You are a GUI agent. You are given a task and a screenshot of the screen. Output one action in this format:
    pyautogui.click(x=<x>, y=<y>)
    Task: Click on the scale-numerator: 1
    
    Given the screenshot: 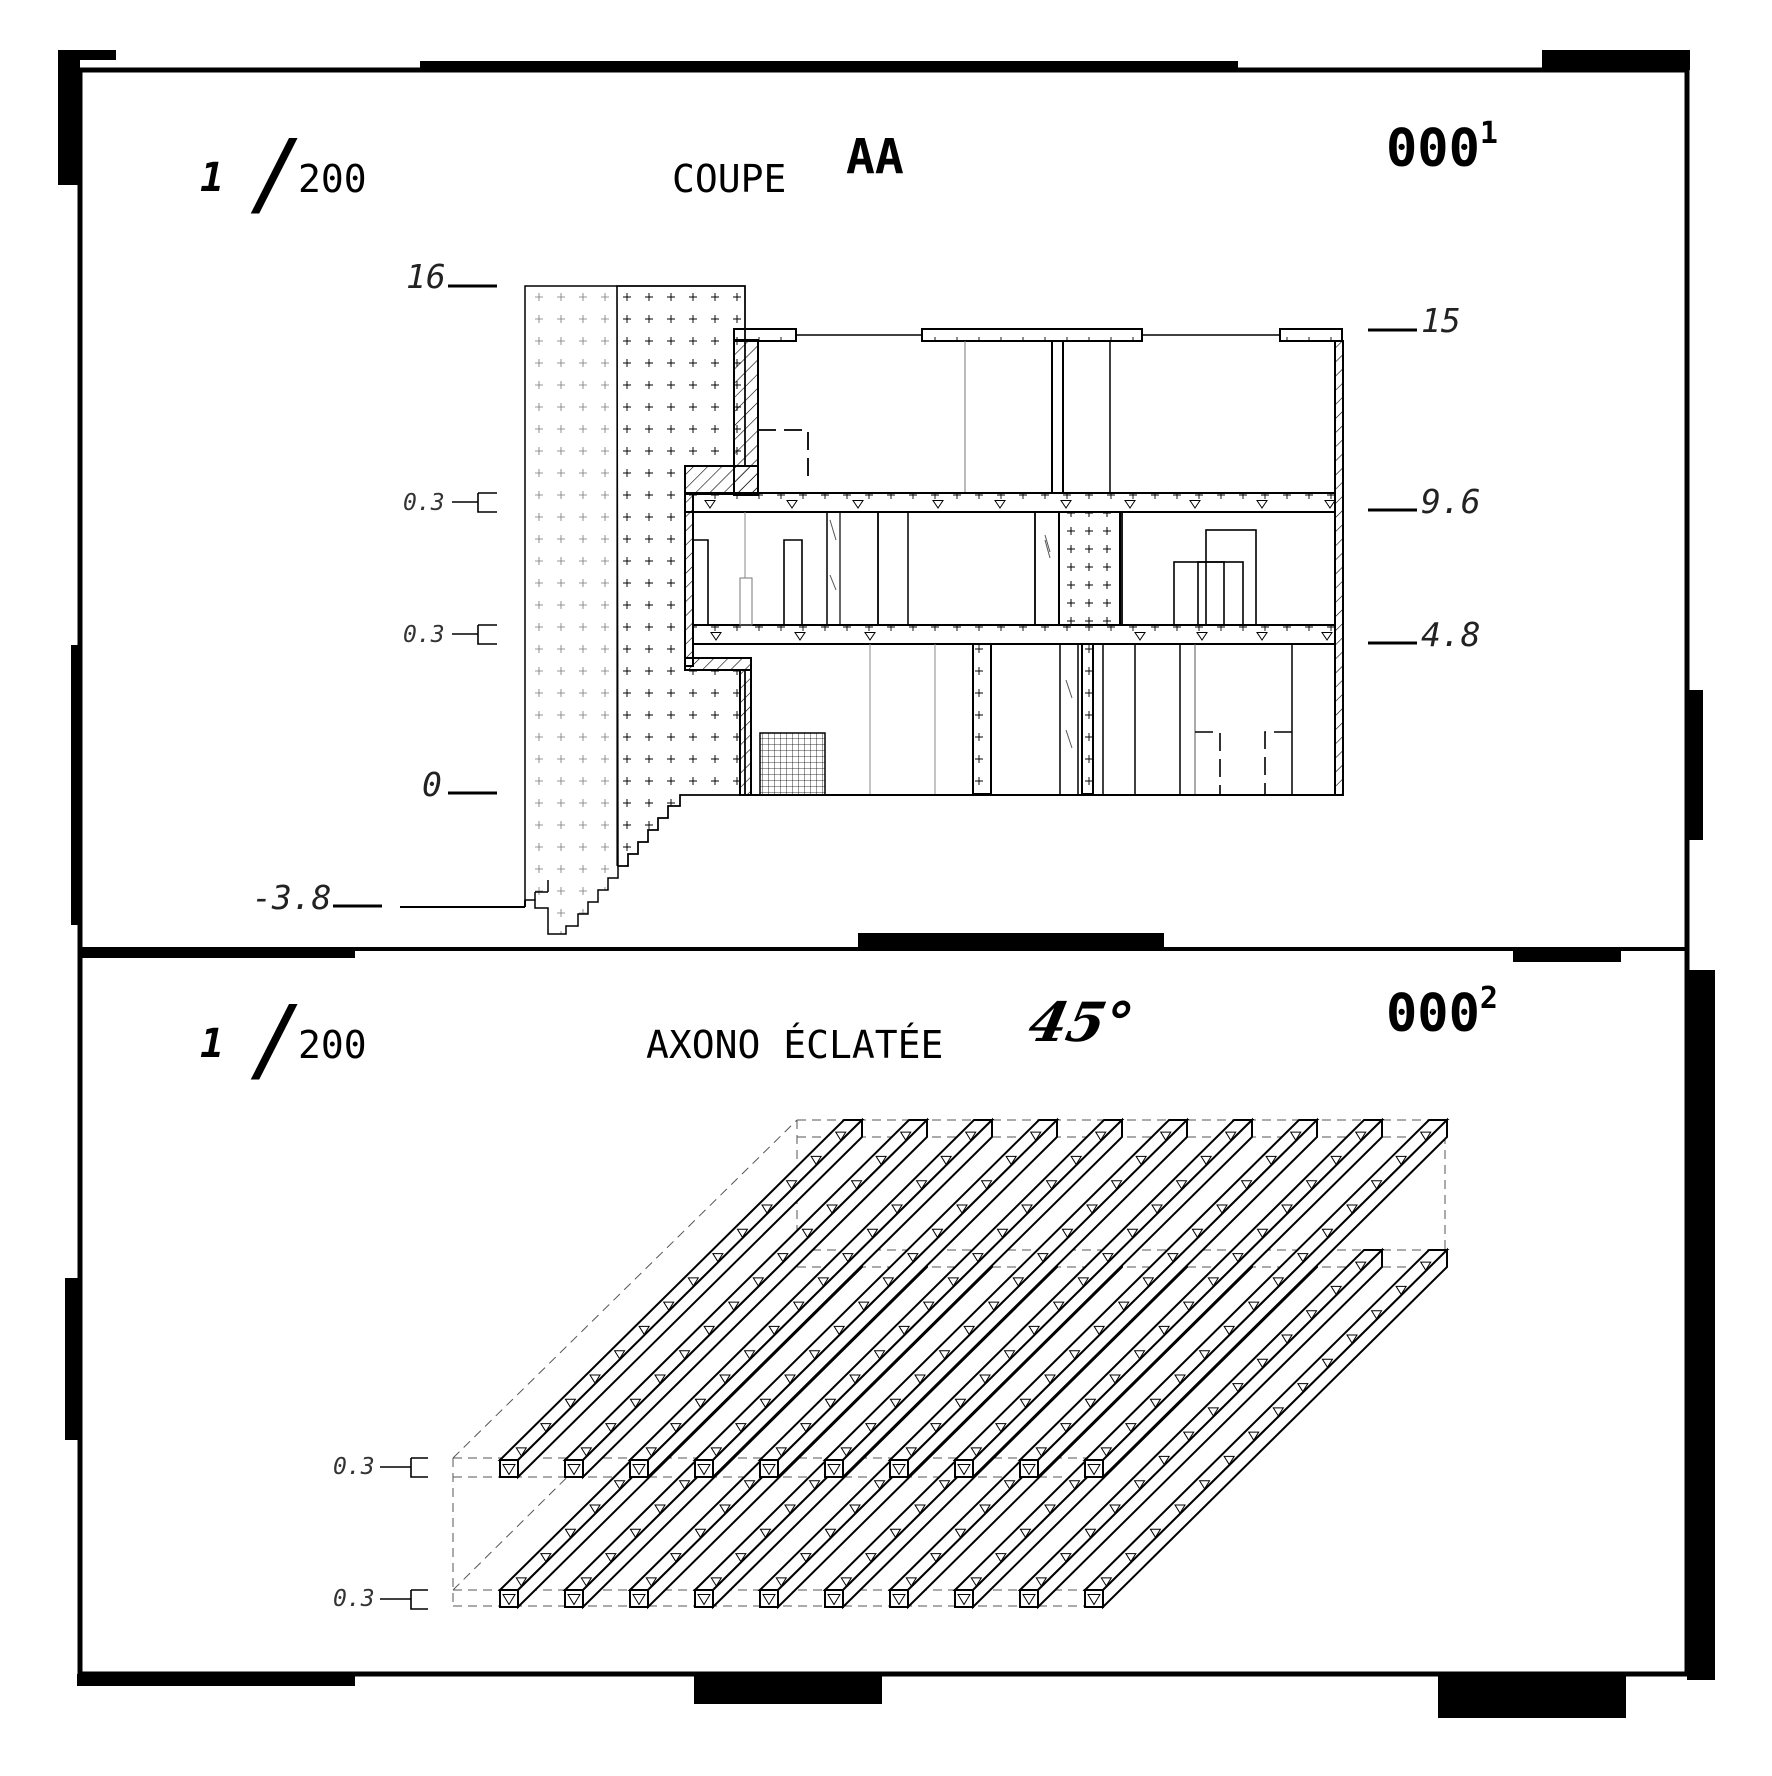 What is the action you would take?
    pyautogui.click(x=212, y=178)
    